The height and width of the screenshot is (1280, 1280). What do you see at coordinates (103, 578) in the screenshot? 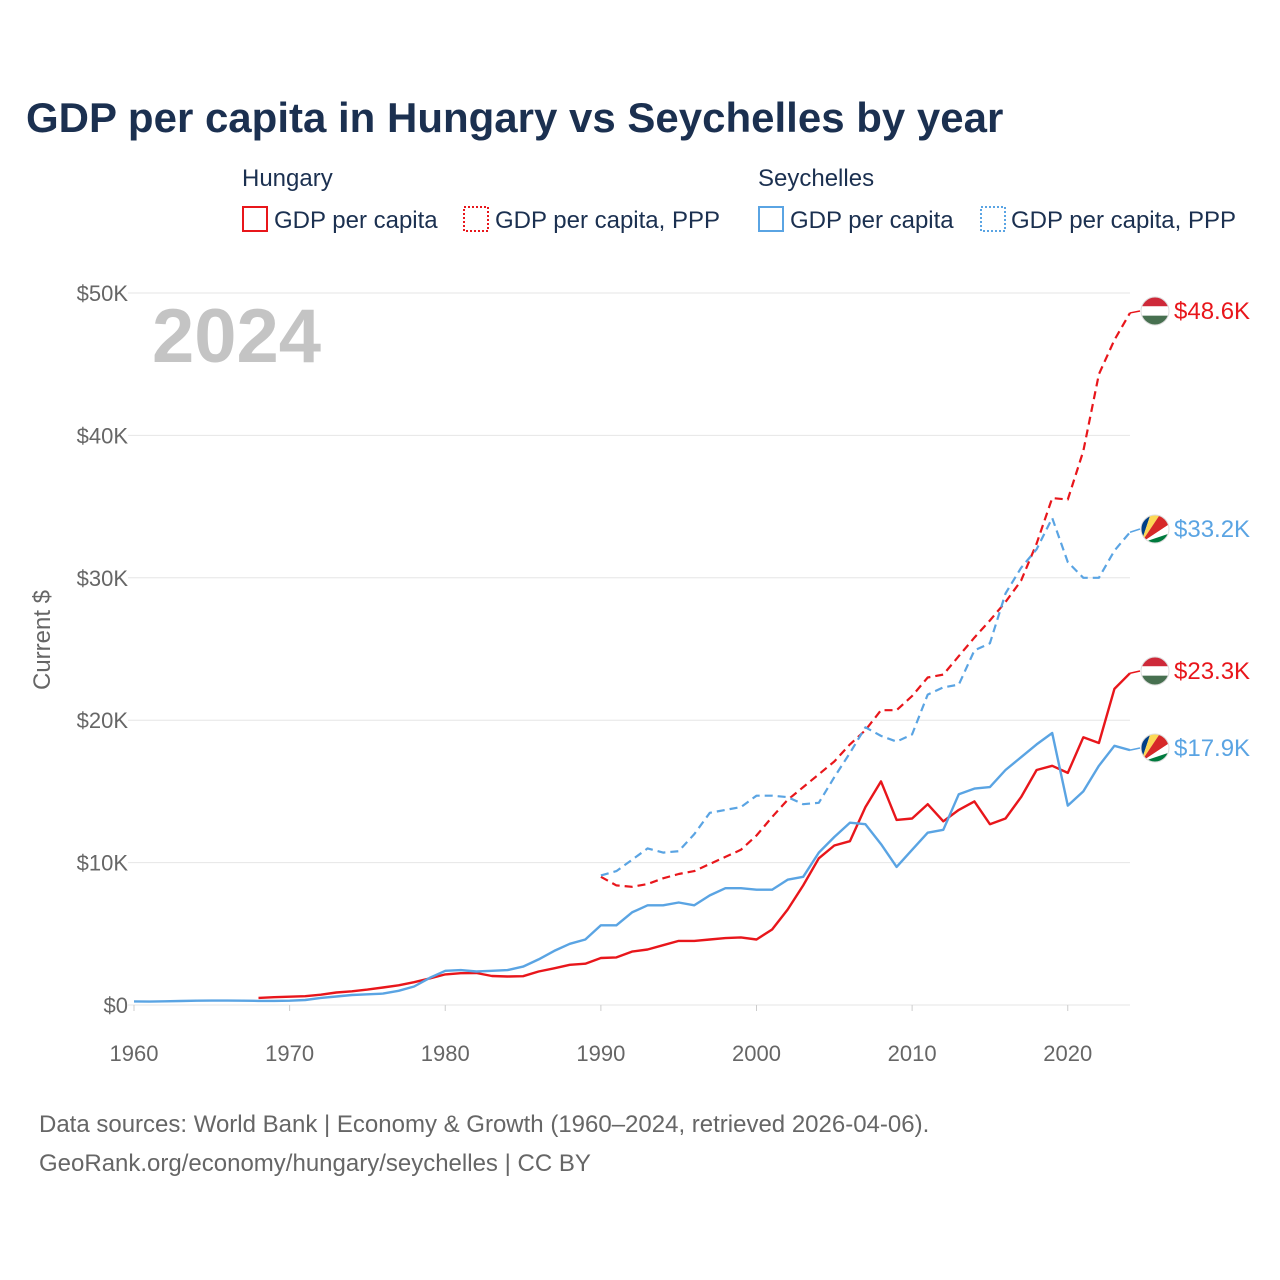
I see `y-tick-label: $30K` at bounding box center [103, 578].